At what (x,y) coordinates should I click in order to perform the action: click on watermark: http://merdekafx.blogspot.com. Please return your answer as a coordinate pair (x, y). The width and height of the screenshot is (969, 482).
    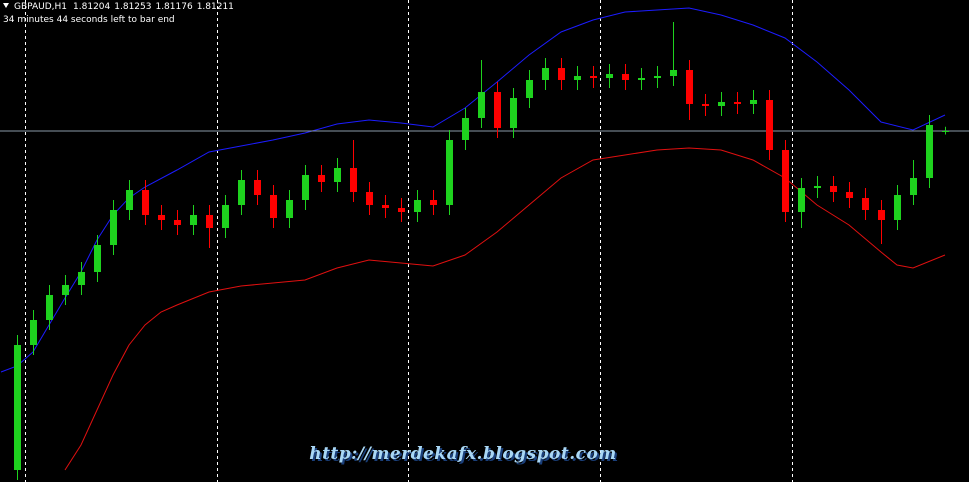
    Looking at the image, I should click on (463, 454).